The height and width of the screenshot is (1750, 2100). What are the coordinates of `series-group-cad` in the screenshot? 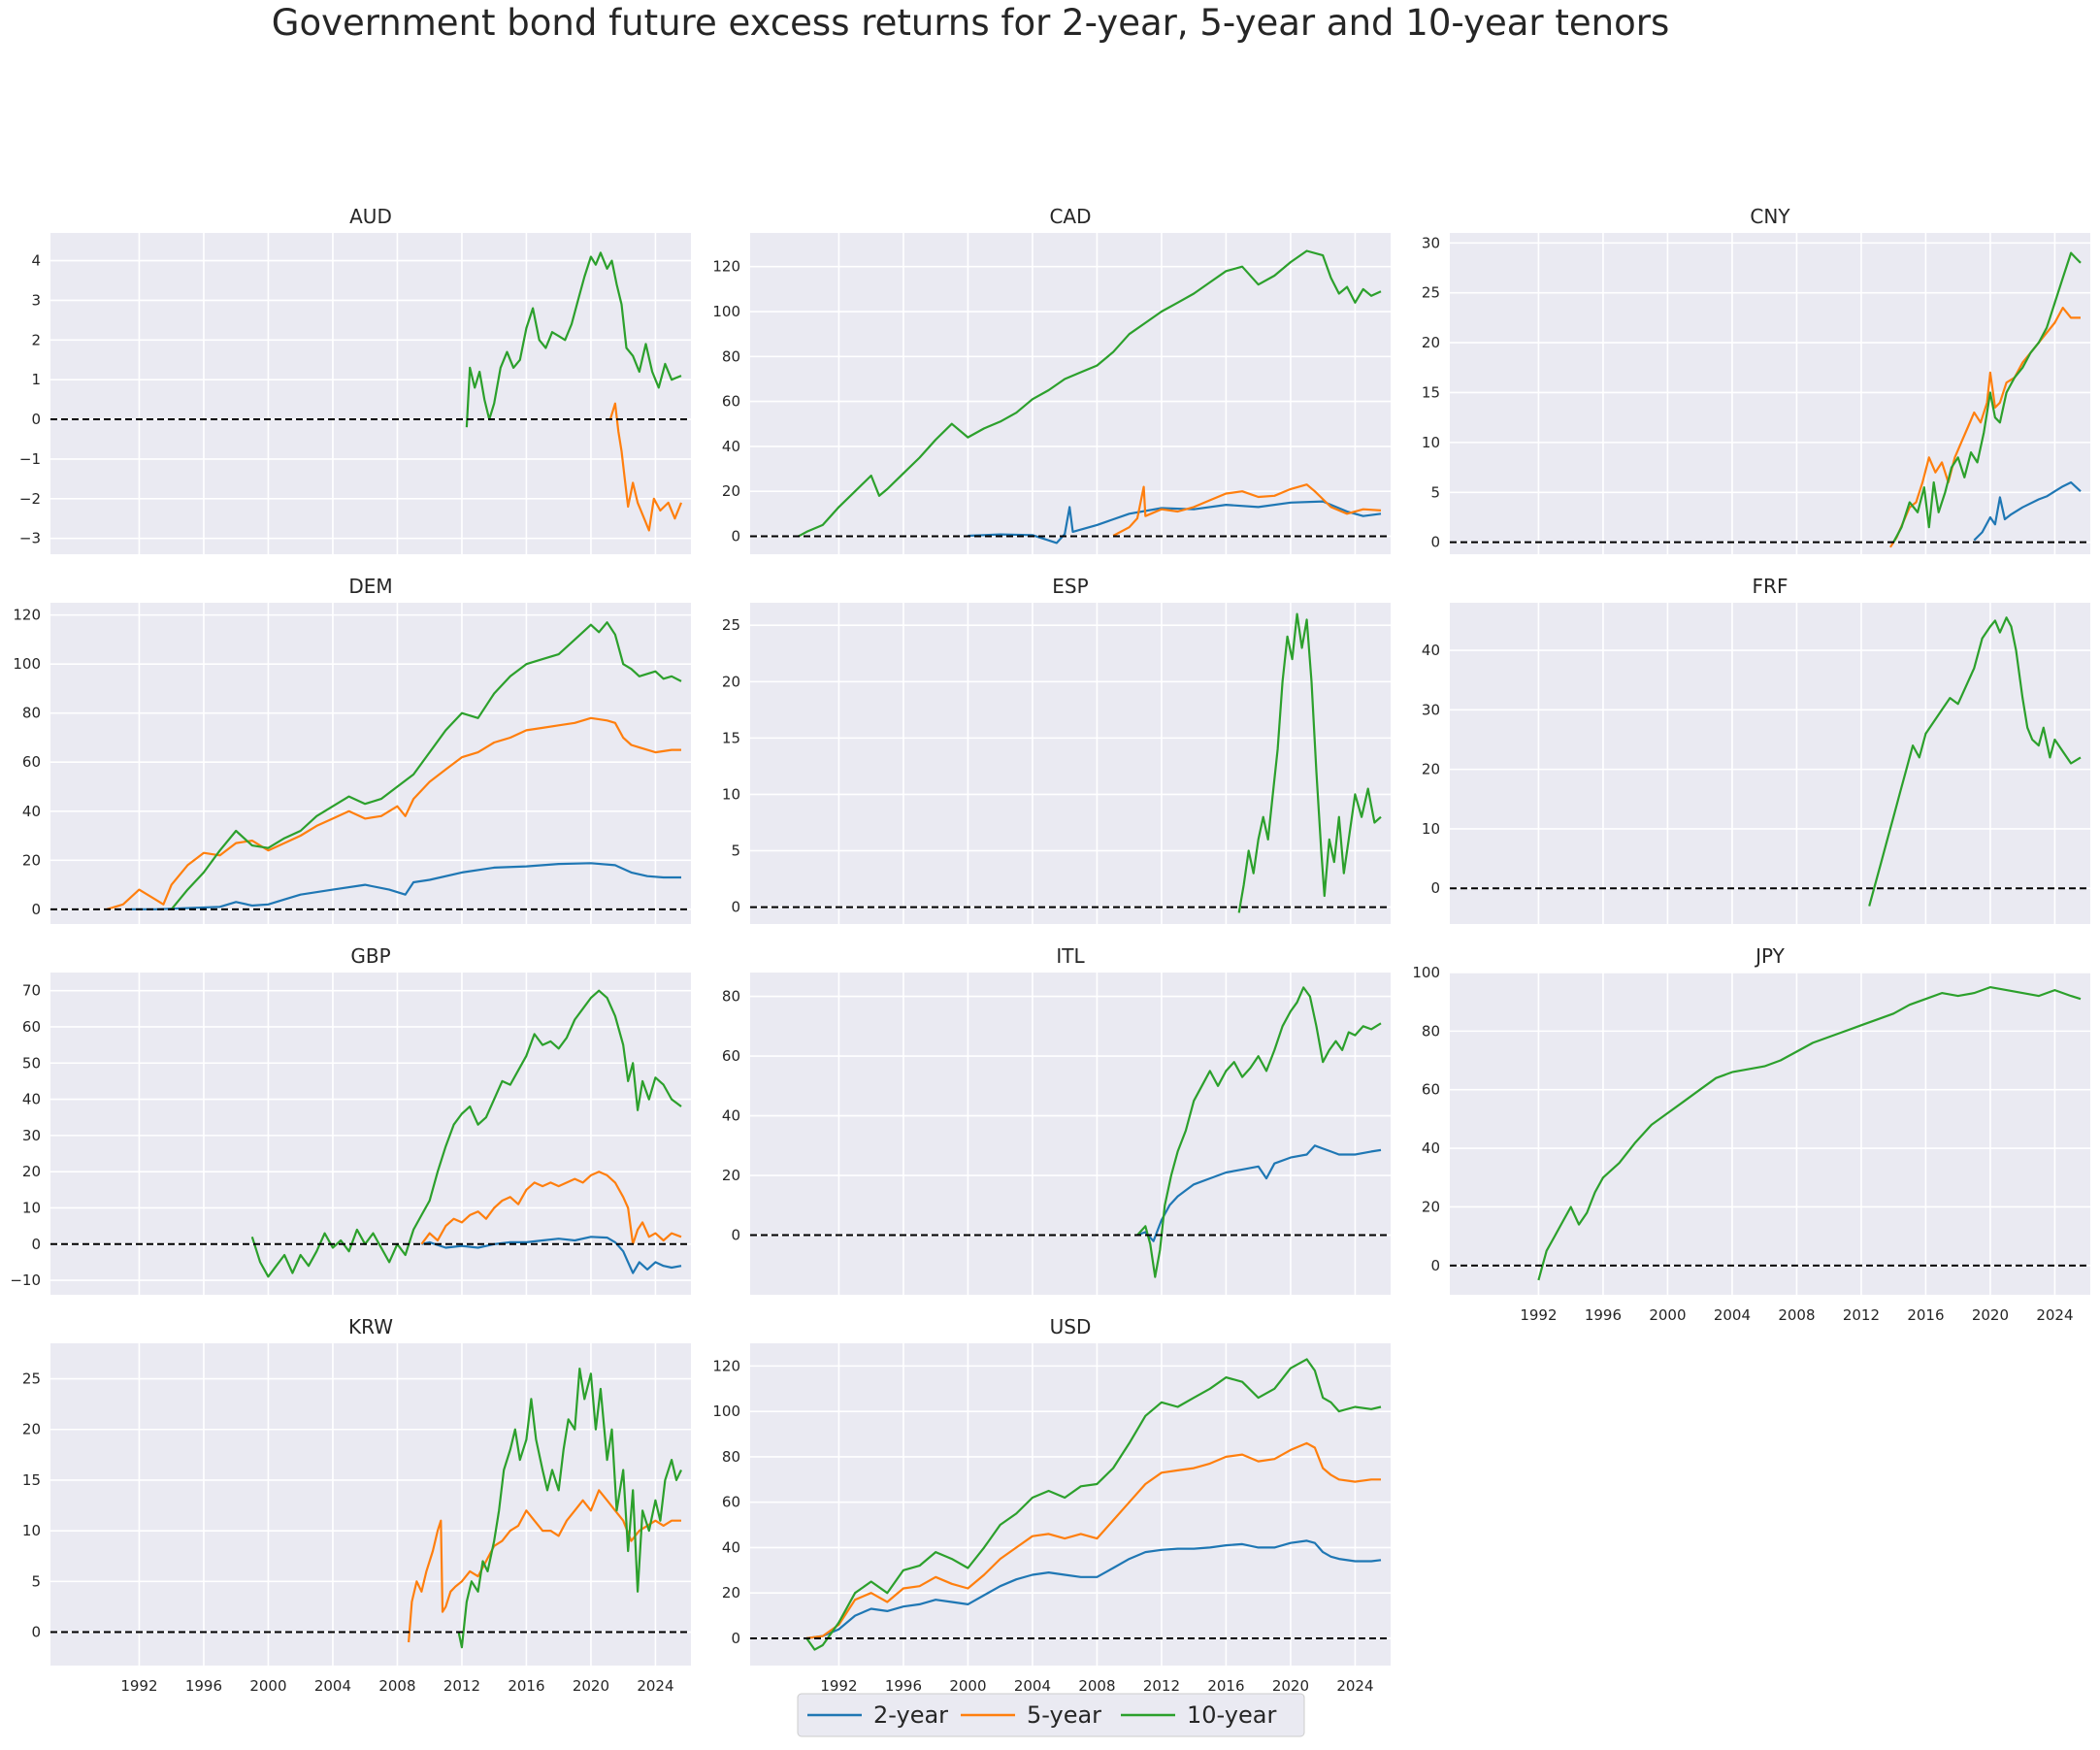 It's located at (1090, 397).